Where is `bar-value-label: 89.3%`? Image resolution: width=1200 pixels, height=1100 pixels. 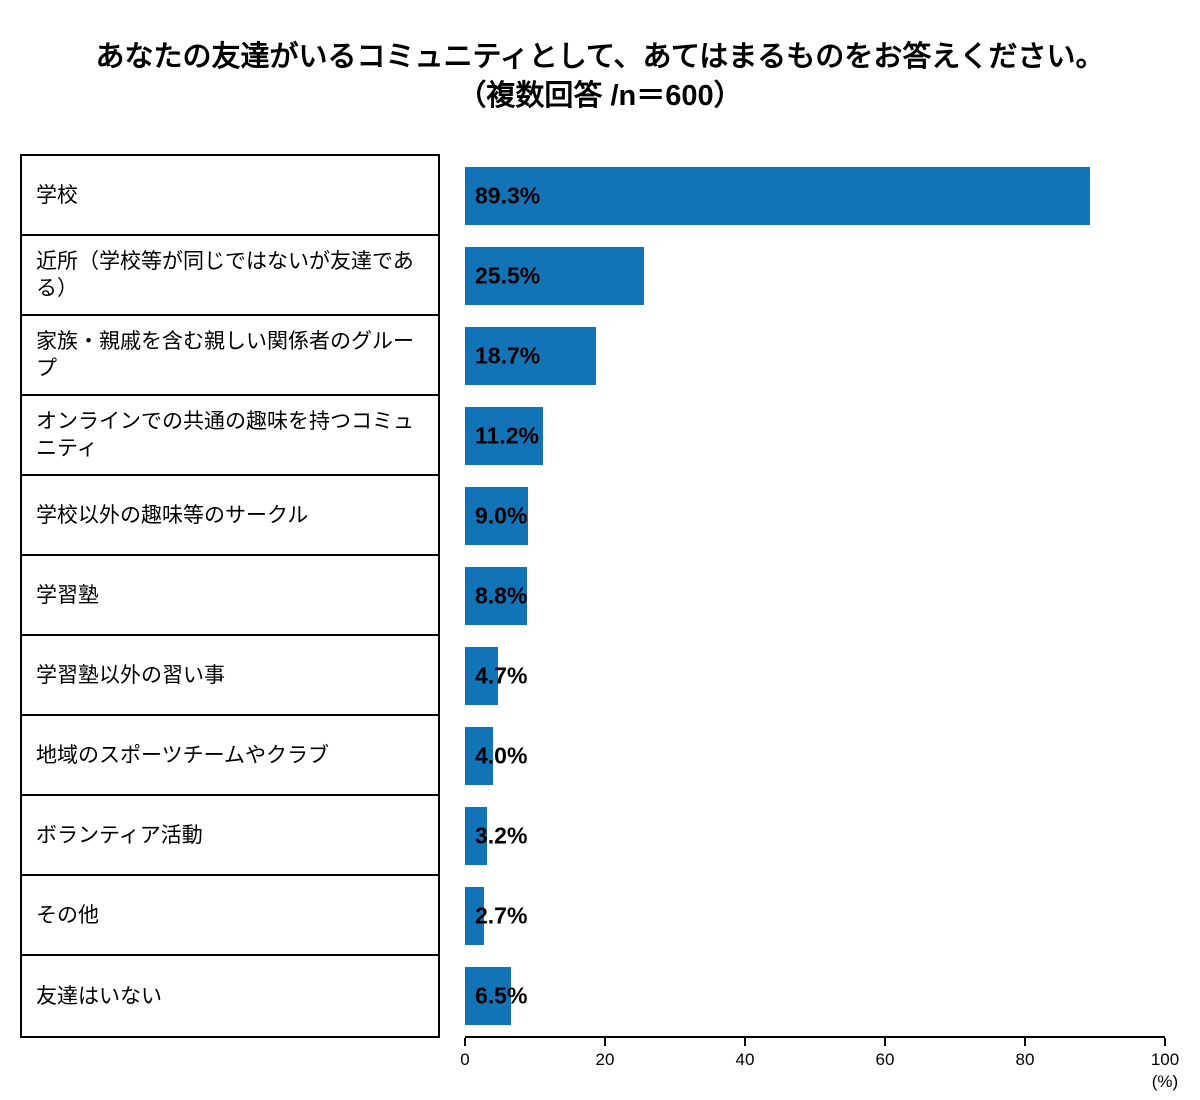 bar-value-label: 89.3% is located at coordinates (508, 195).